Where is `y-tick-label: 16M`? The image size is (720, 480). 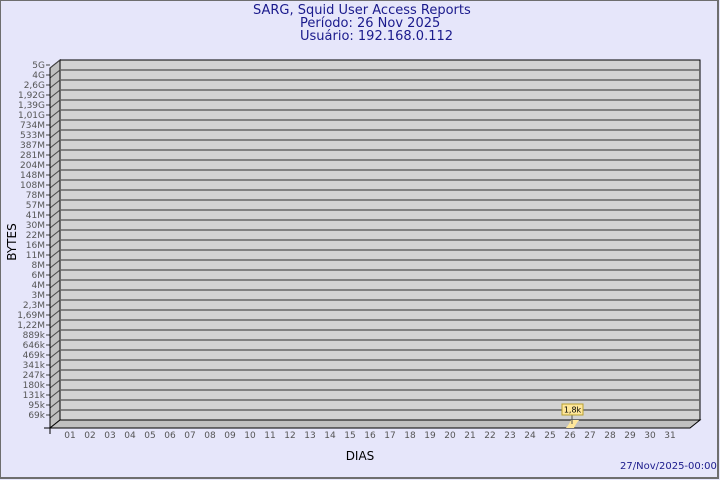
y-tick-label: 16M is located at coordinates (35, 246).